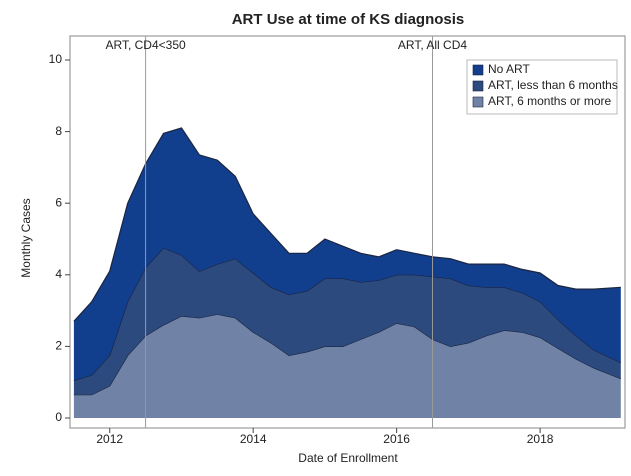  Describe the element at coordinates (58, 202) in the screenshot. I see `y-tick-label: 6` at that location.